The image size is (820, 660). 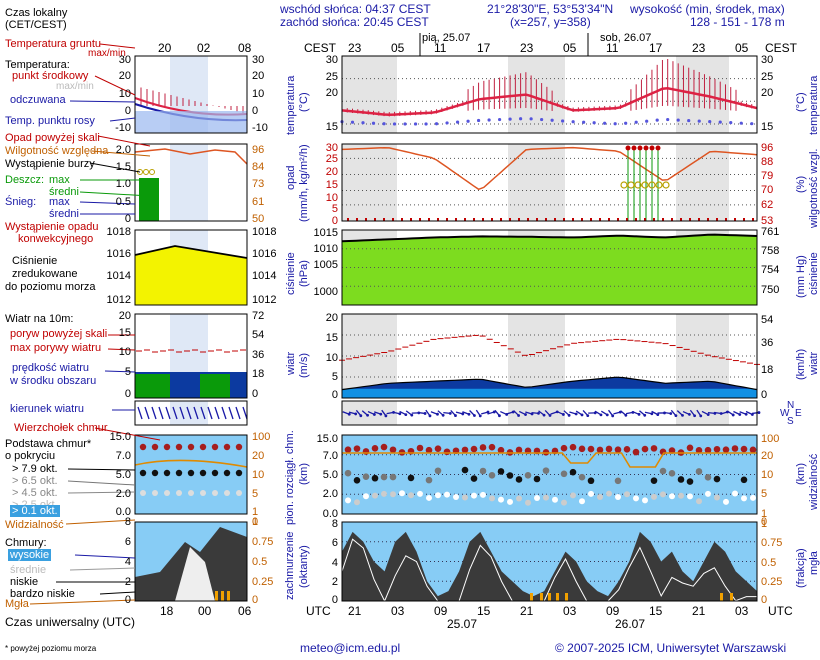 I want to click on mini-panel-frame, so click(x=191, y=267).